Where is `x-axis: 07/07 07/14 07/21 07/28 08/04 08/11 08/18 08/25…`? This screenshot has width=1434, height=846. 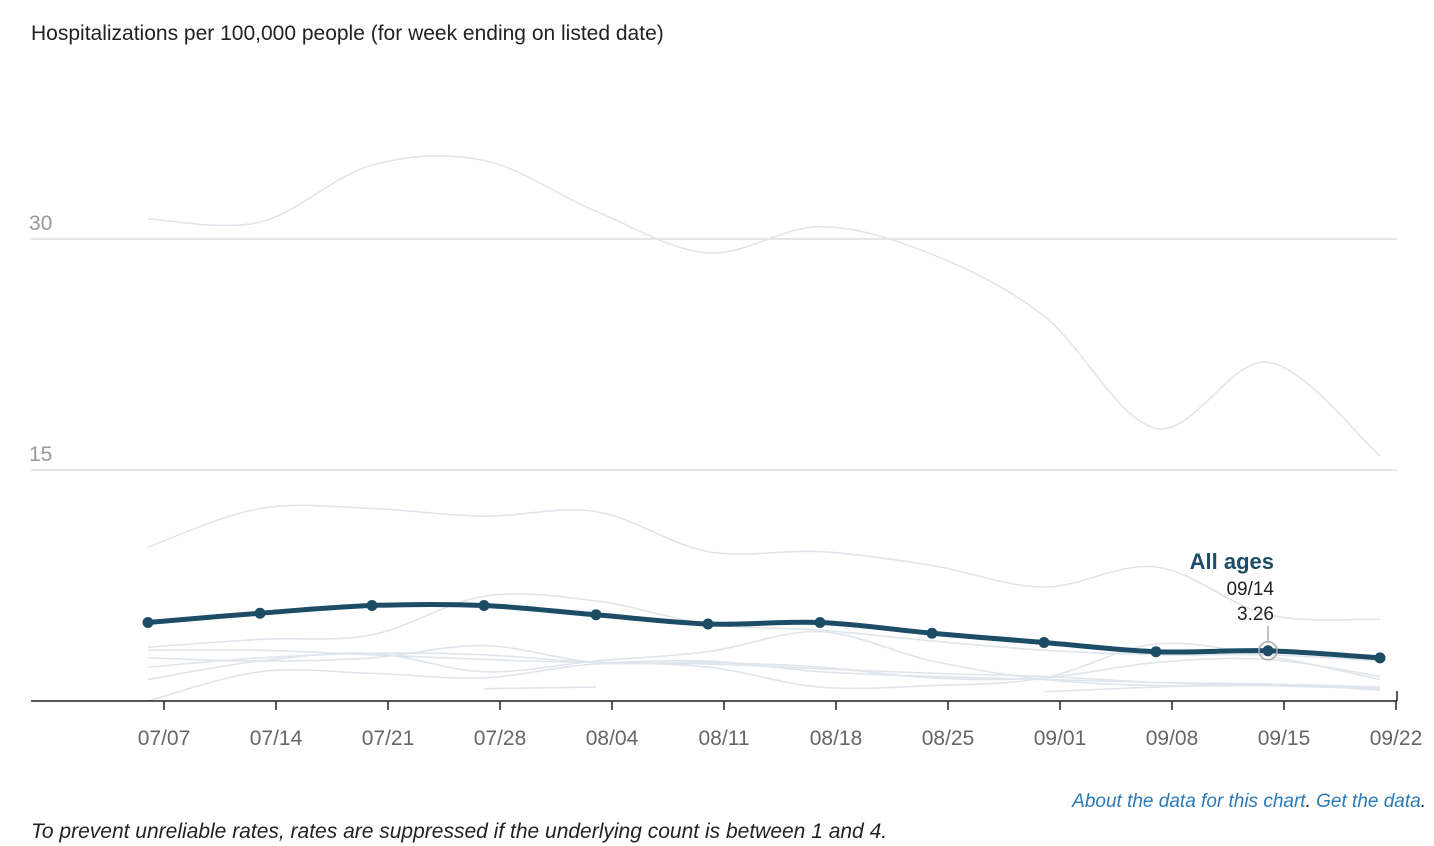 x-axis: 07/07 07/14 07/21 07/28 08/04 08/11 08/18 08/25… is located at coordinates (726, 720).